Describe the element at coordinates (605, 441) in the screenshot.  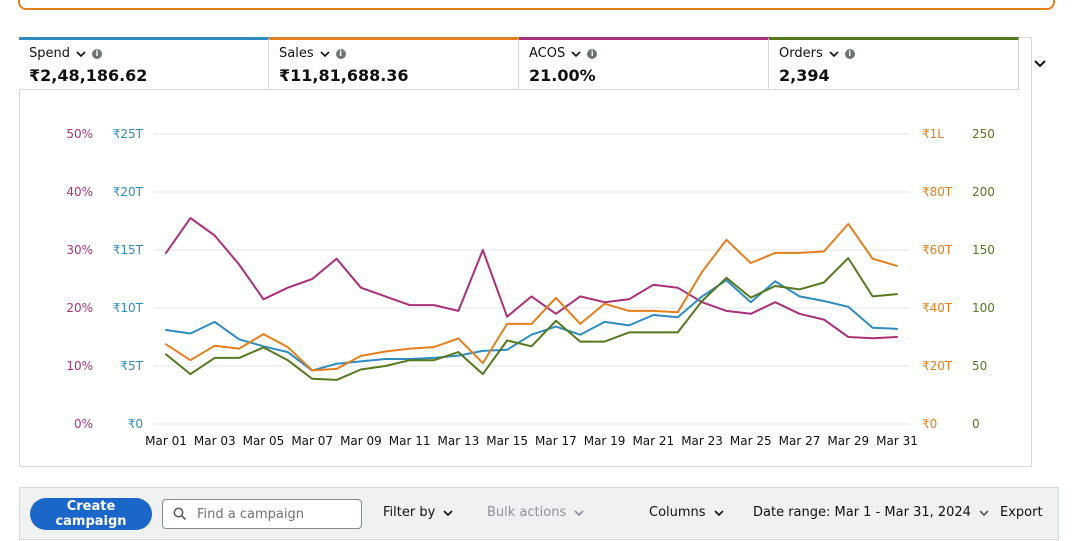
I see `x-tick-label: Mar 19` at that location.